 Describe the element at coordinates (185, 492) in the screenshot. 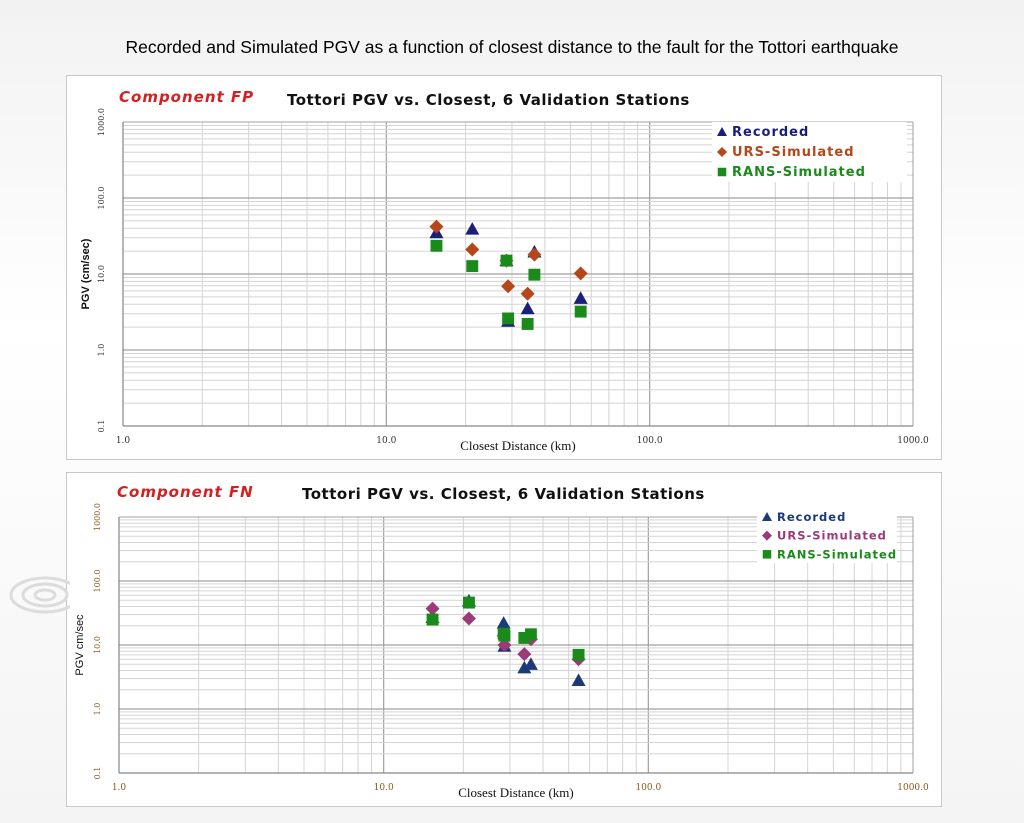

I see `component-label: Component FN` at that location.